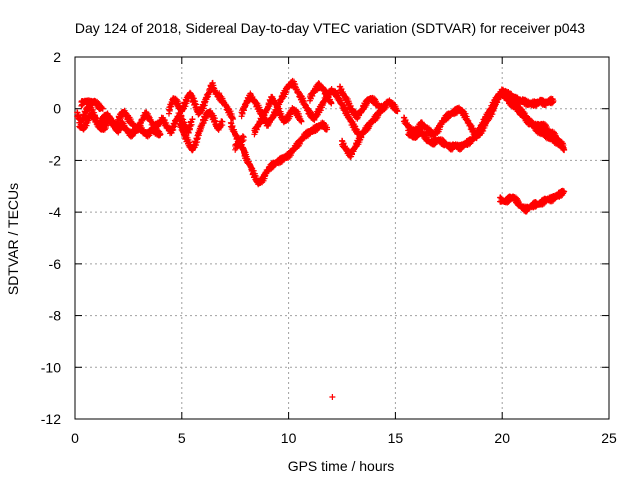  Describe the element at coordinates (13, 239) in the screenshot. I see `y-axis-label: SDTVAR / TECUs` at that location.